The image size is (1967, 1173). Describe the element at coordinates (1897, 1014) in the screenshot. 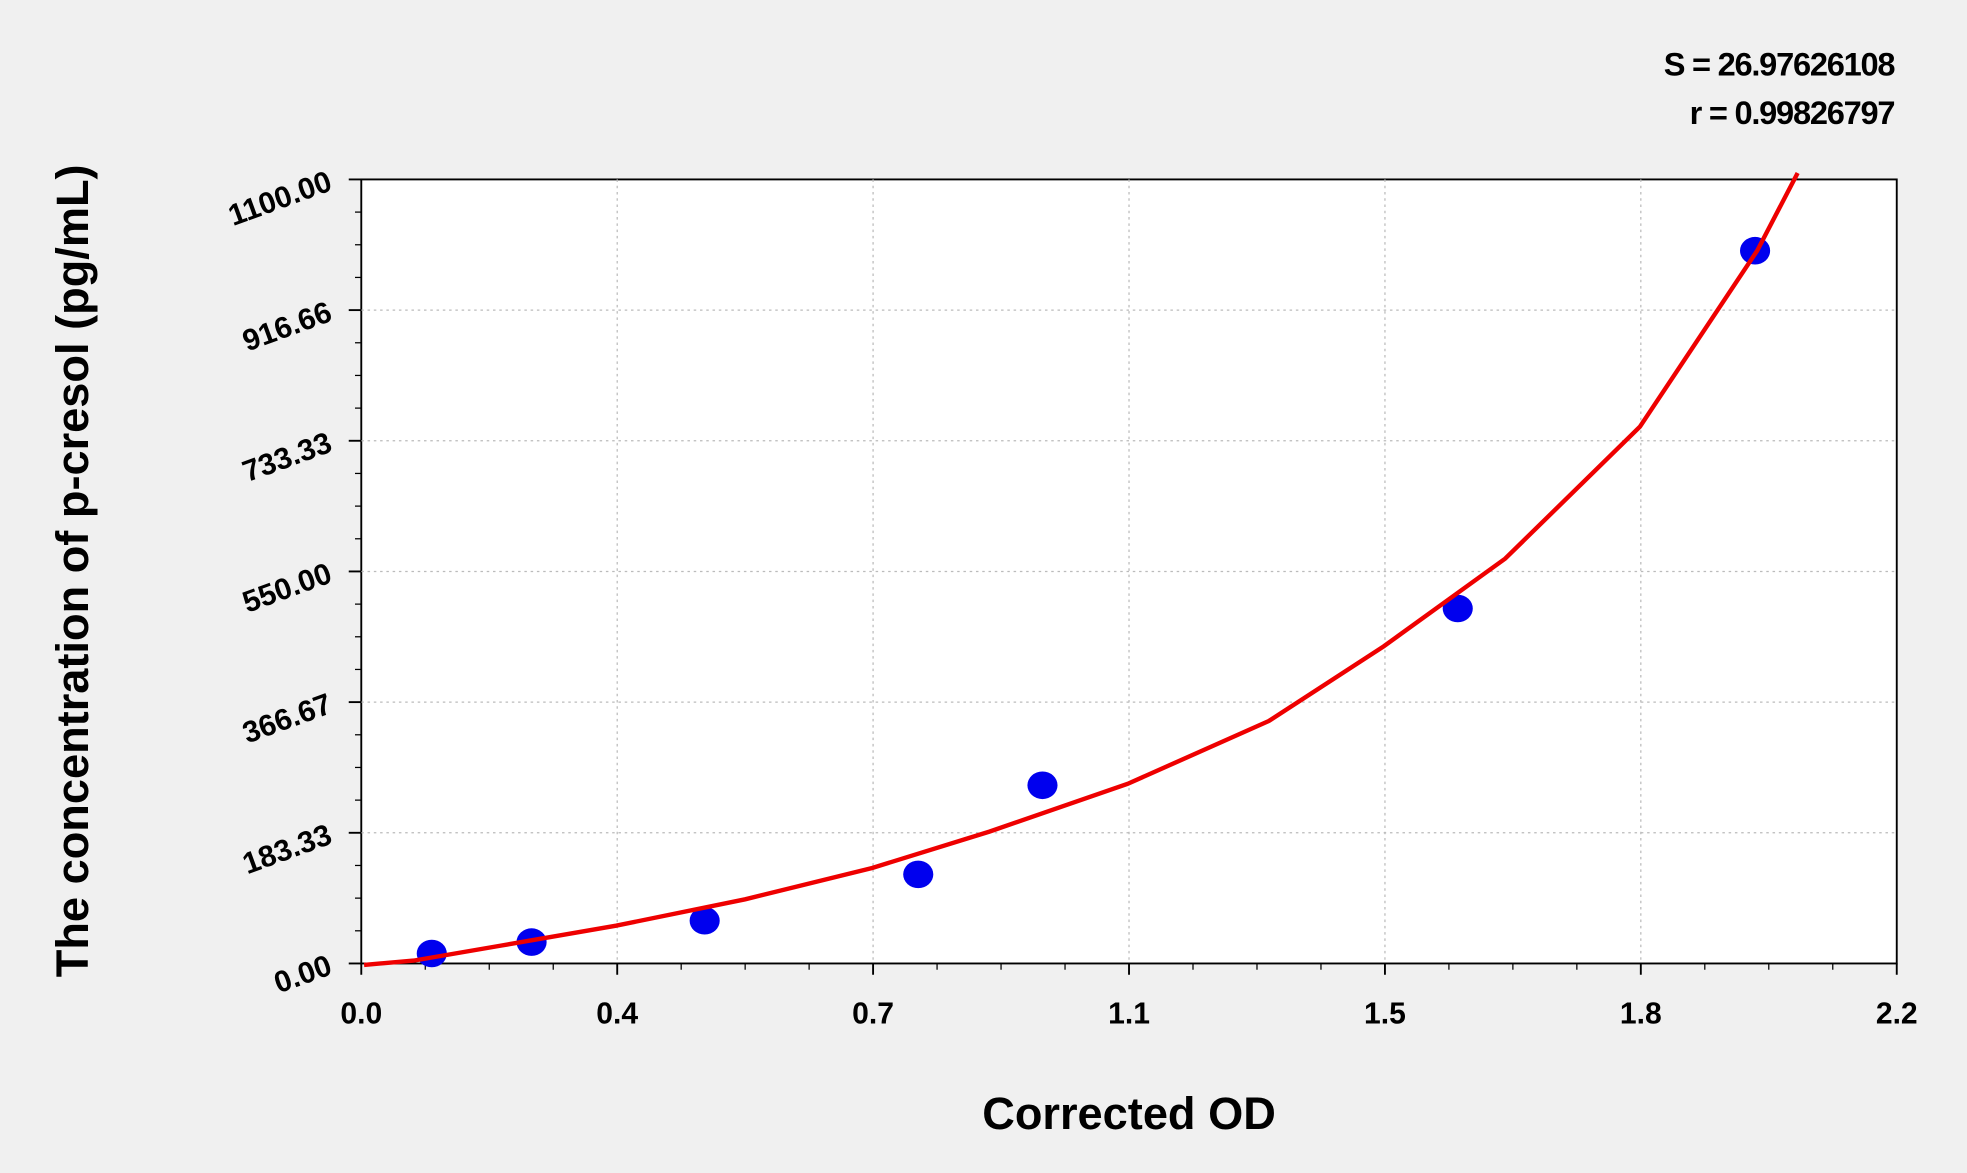

I see `x-tick-label: 2.2` at that location.